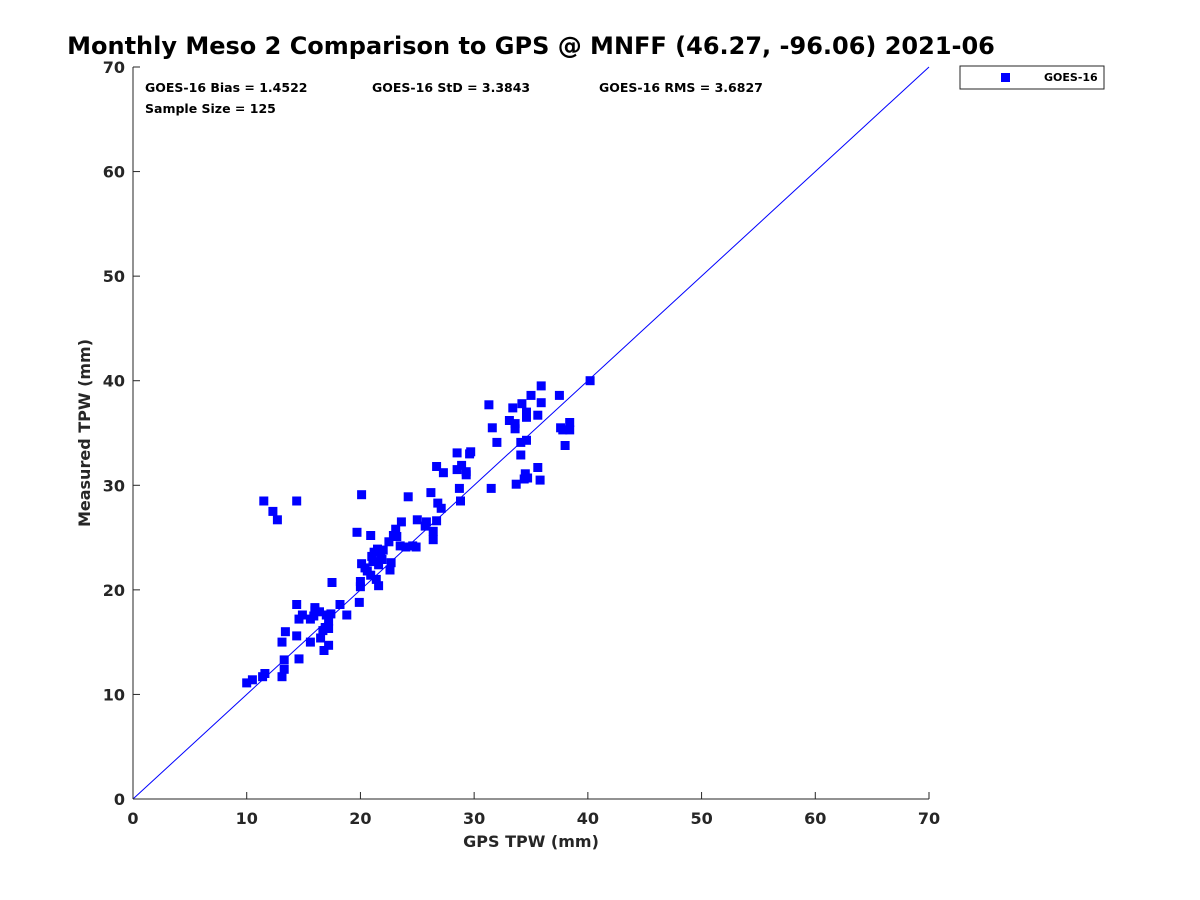  I want to click on rms-annotation: GOES-16 RMS = 3.6827, so click(681, 87).